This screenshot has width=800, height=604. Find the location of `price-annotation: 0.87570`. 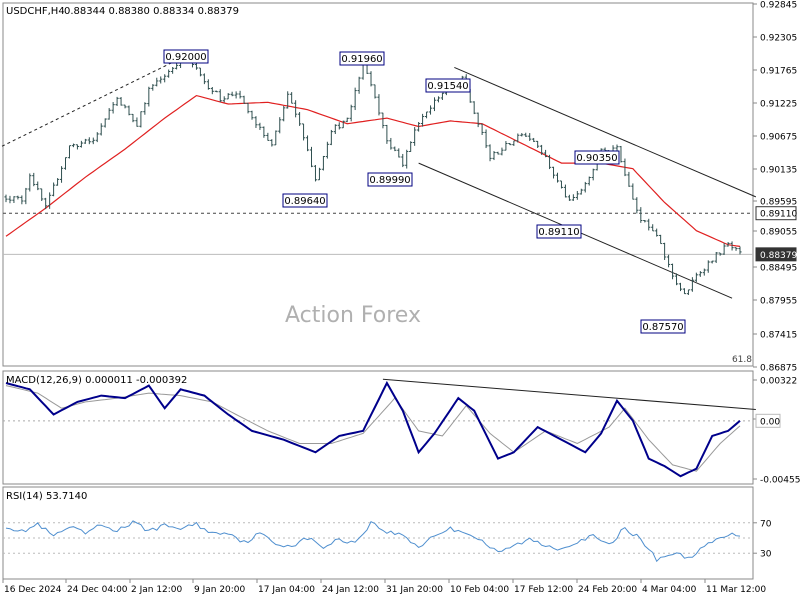

price-annotation: 0.87570 is located at coordinates (663, 326).